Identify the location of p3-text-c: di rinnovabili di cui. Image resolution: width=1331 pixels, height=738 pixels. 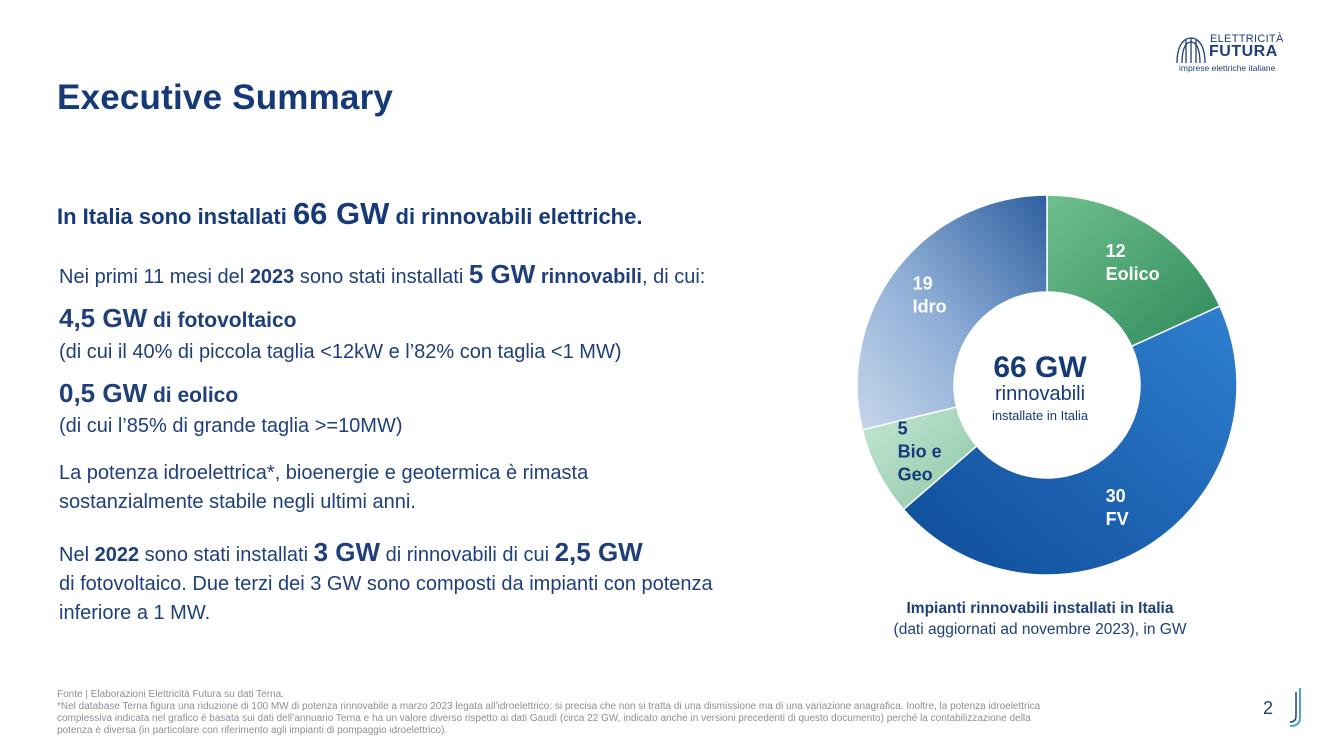
(467, 555).